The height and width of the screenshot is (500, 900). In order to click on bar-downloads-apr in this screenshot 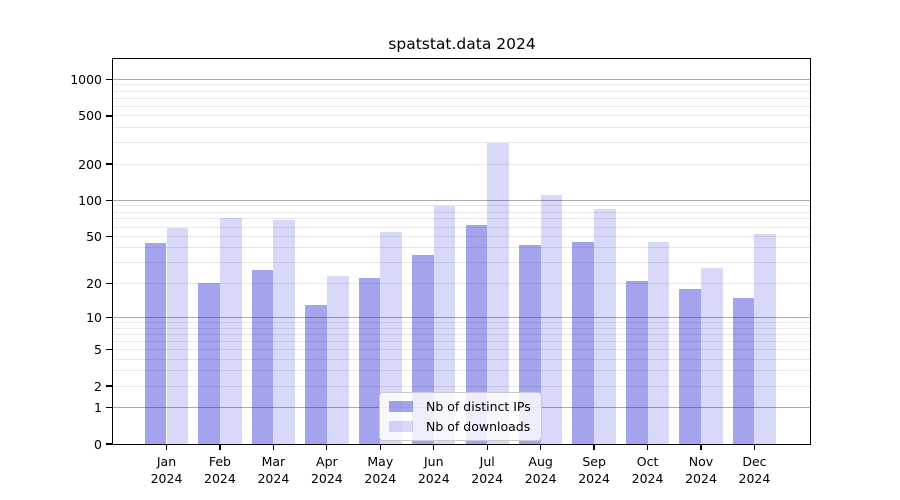, I will do `click(337, 360)`.